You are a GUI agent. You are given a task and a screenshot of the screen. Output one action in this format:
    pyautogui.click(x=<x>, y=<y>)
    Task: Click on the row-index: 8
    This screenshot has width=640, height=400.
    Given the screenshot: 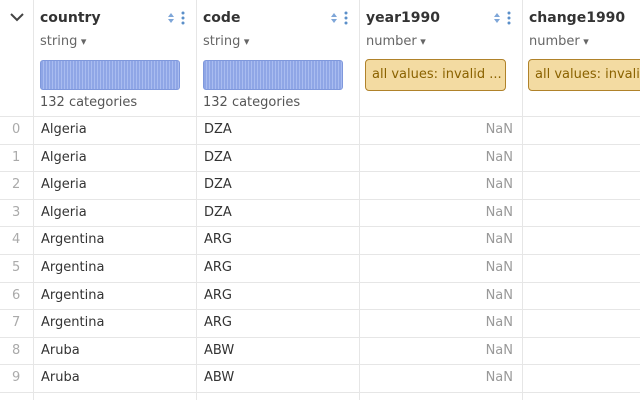 What is the action you would take?
    pyautogui.click(x=16, y=350)
    